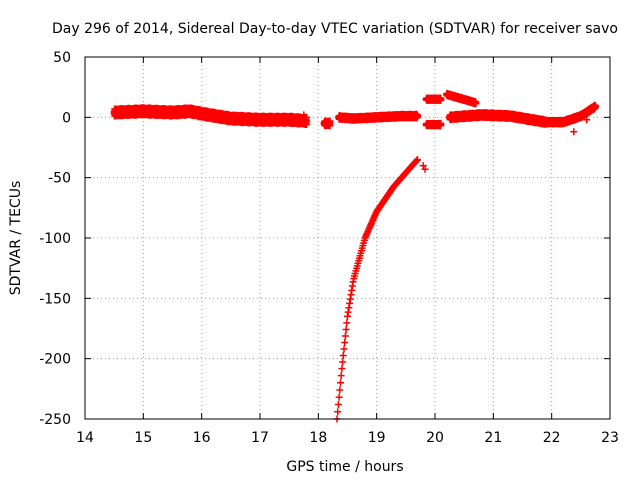 The height and width of the screenshot is (480, 640). What do you see at coordinates (66, 118) in the screenshot?
I see `y-tick-label: 0` at bounding box center [66, 118].